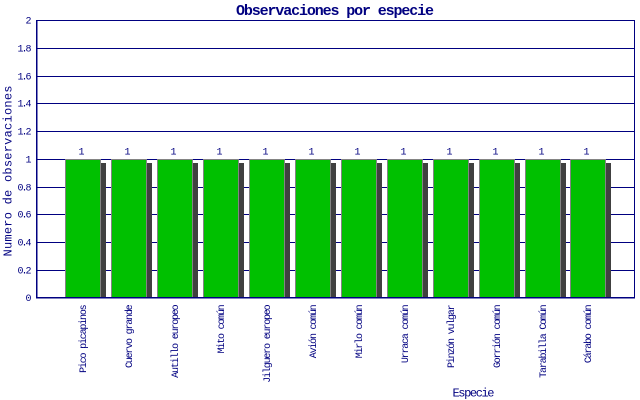  I want to click on svg-text: Cárabo común, so click(589, 333).